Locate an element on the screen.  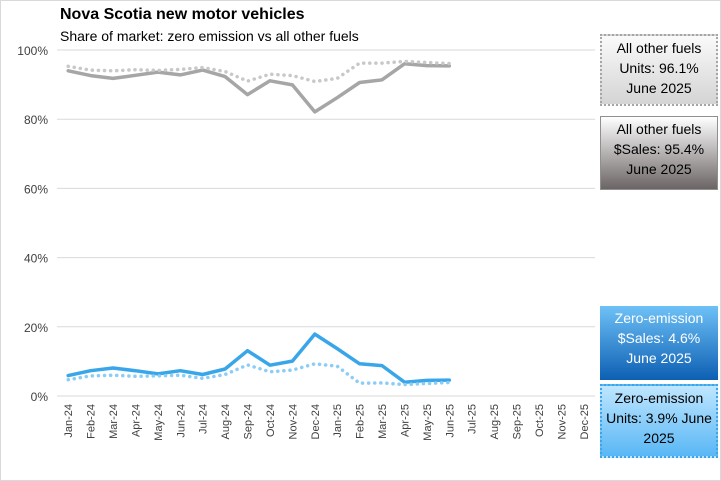
y-axis-ticks: 0% 20% 40% 60% 80% 100% is located at coordinates (32, 224).